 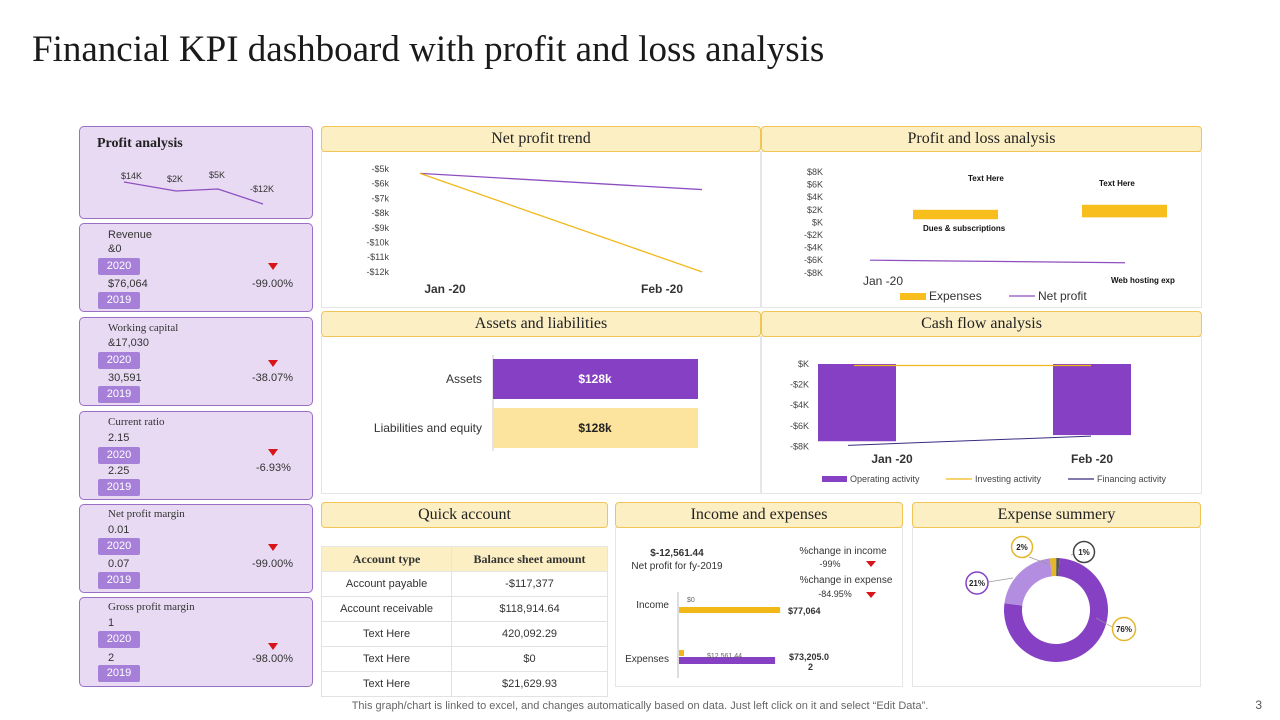 What do you see at coordinates (464, 379) in the screenshot?
I see `assets-label: Assets` at bounding box center [464, 379].